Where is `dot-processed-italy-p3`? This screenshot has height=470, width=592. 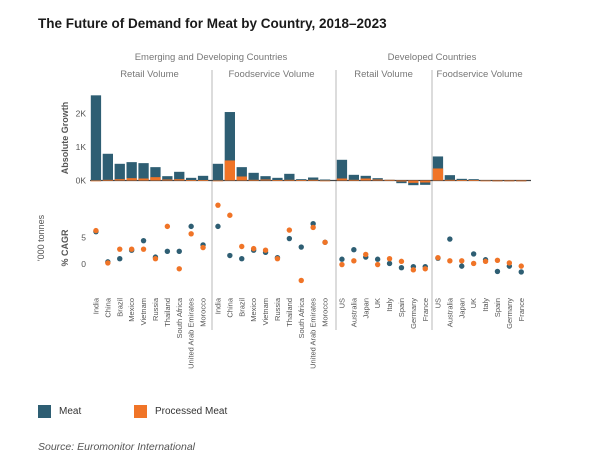
dot-processed-italy-p3 is located at coordinates (389, 259).